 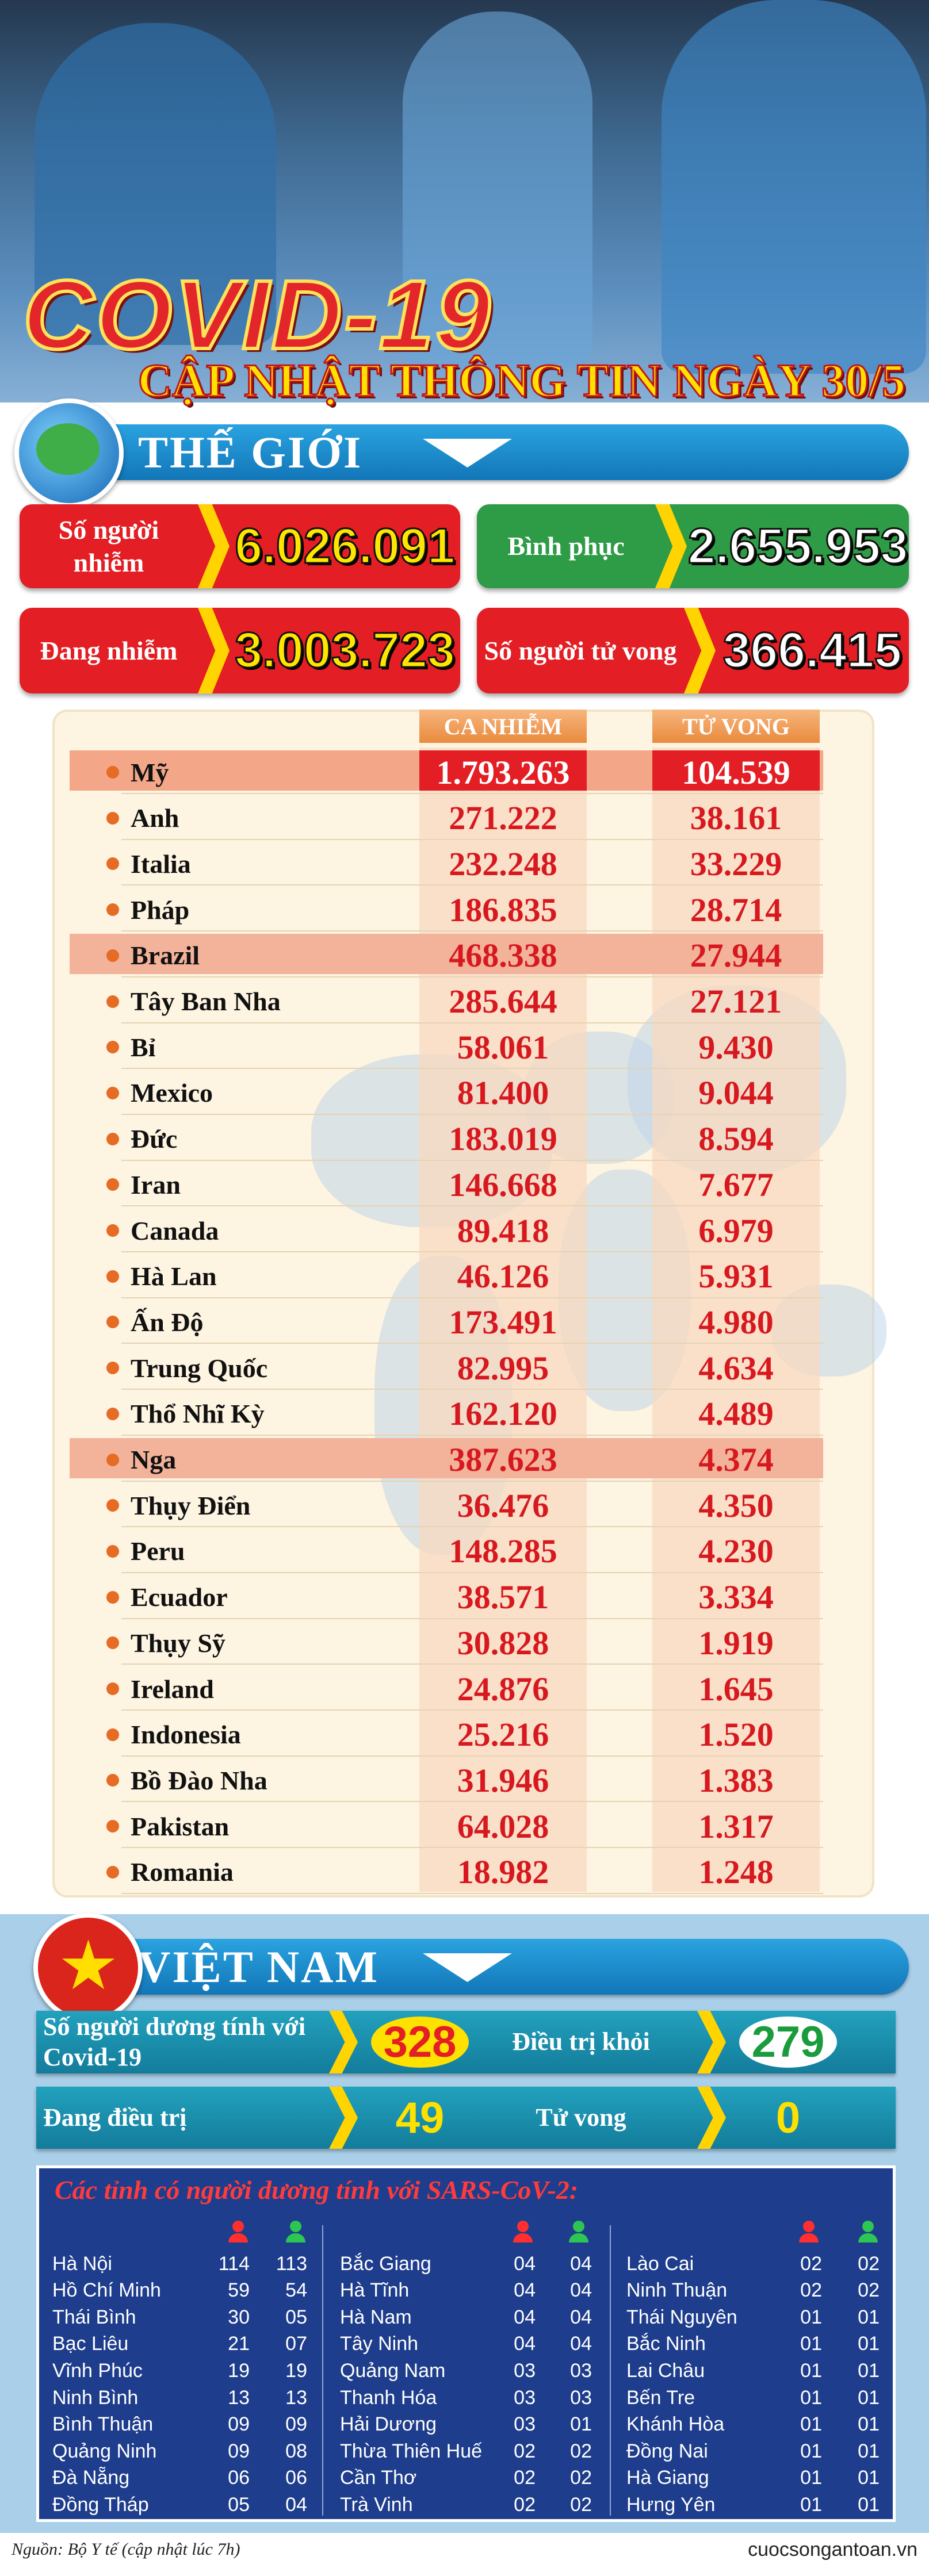 What do you see at coordinates (503, 1780) in the screenshot?
I see `country-cases: 31.946` at bounding box center [503, 1780].